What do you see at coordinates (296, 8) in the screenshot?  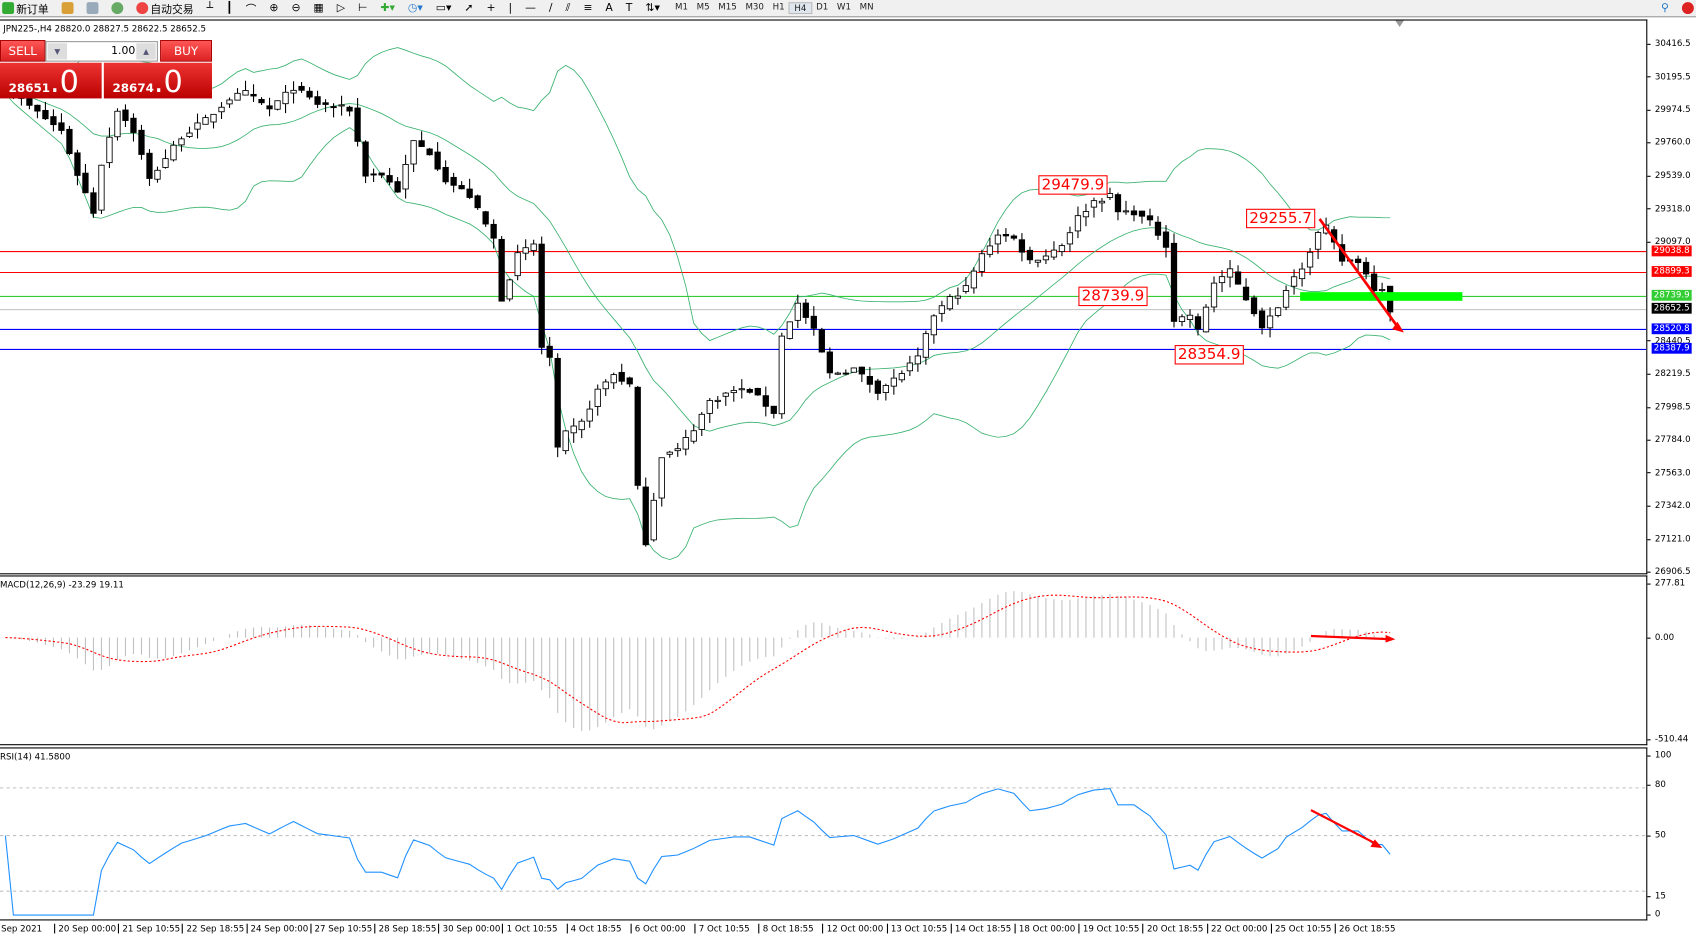 I see `zoom-out-icon: ⊖` at bounding box center [296, 8].